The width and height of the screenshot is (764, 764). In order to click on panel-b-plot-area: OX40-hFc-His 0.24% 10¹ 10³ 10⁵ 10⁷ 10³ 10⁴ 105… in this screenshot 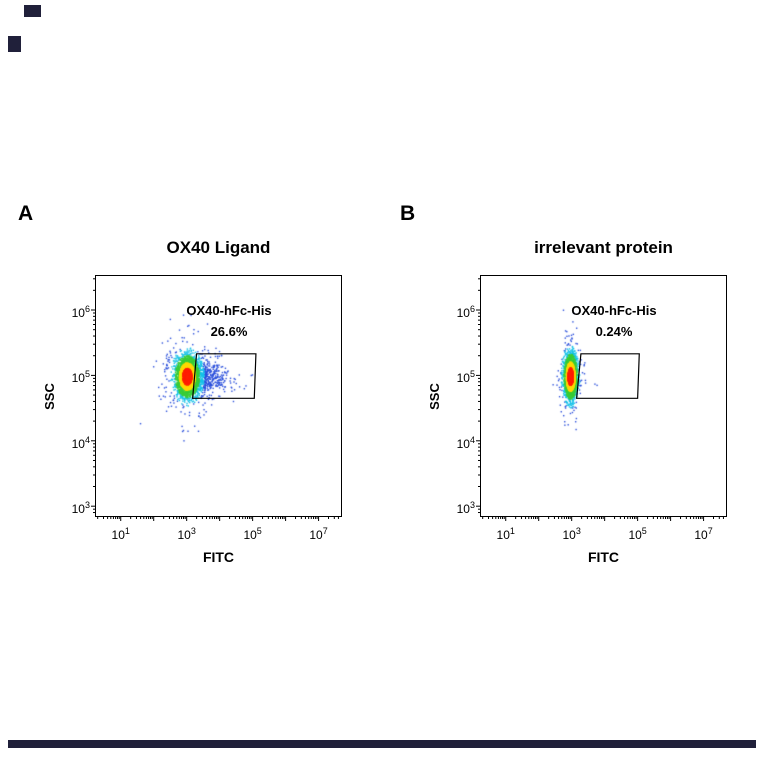, I will do `click(592, 408)`.